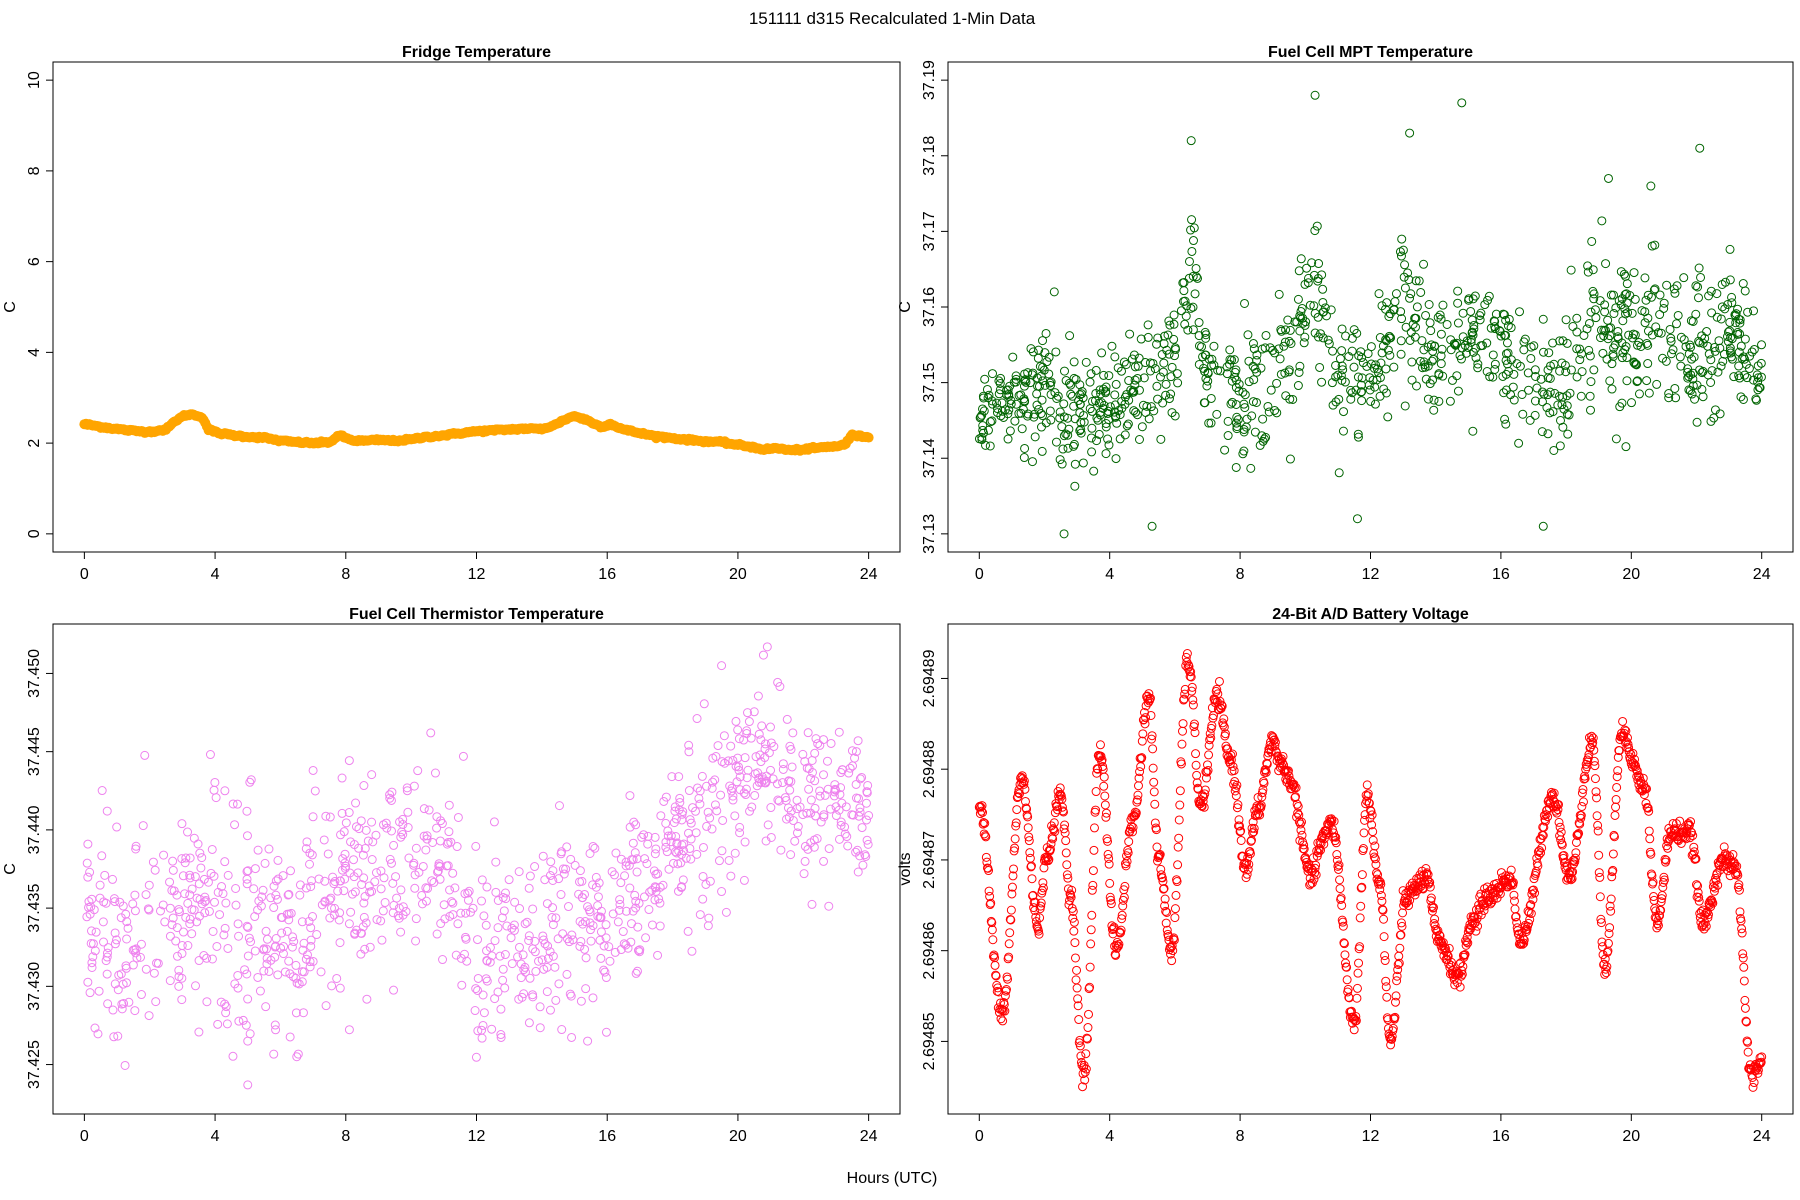 Image resolution: width=1800 pixels, height=1200 pixels. What do you see at coordinates (477, 1136) in the screenshot?
I see `x-tick-label: 12` at bounding box center [477, 1136].